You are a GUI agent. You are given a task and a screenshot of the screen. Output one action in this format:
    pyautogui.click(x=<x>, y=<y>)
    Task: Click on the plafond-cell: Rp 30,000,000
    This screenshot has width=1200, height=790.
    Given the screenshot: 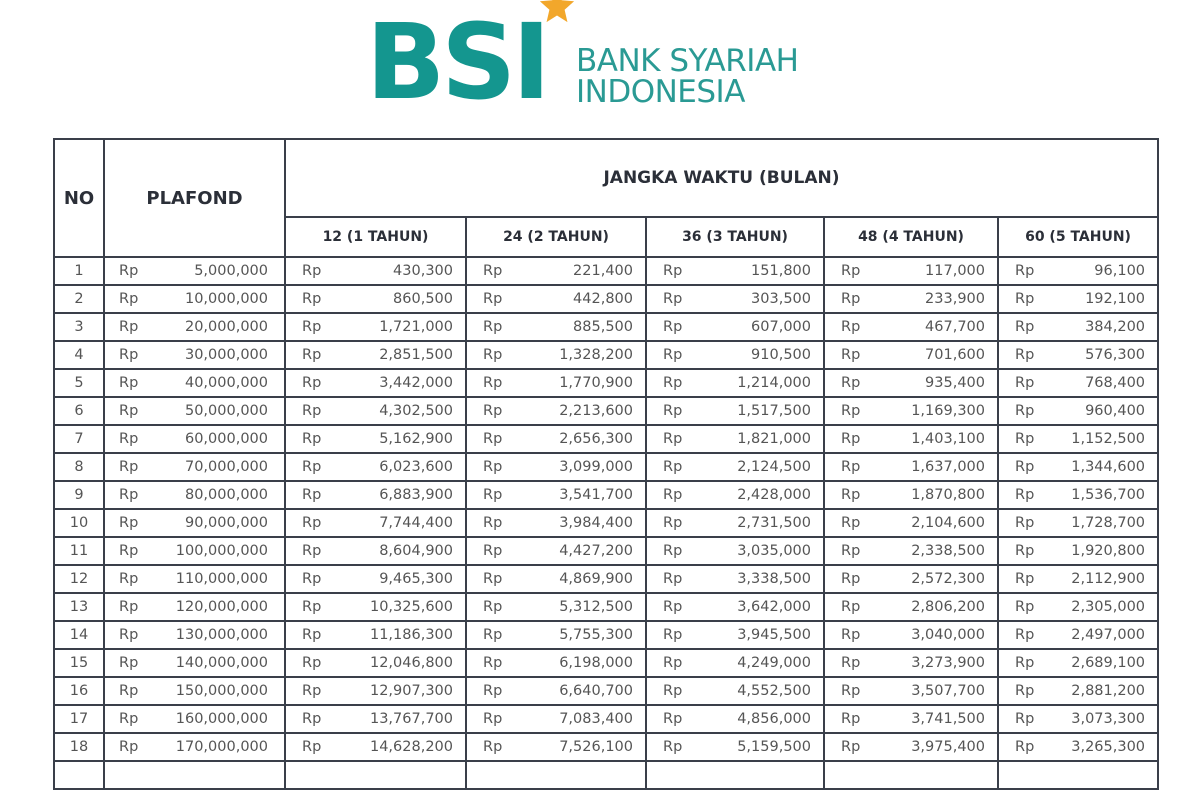 What is the action you would take?
    pyautogui.click(x=194, y=355)
    